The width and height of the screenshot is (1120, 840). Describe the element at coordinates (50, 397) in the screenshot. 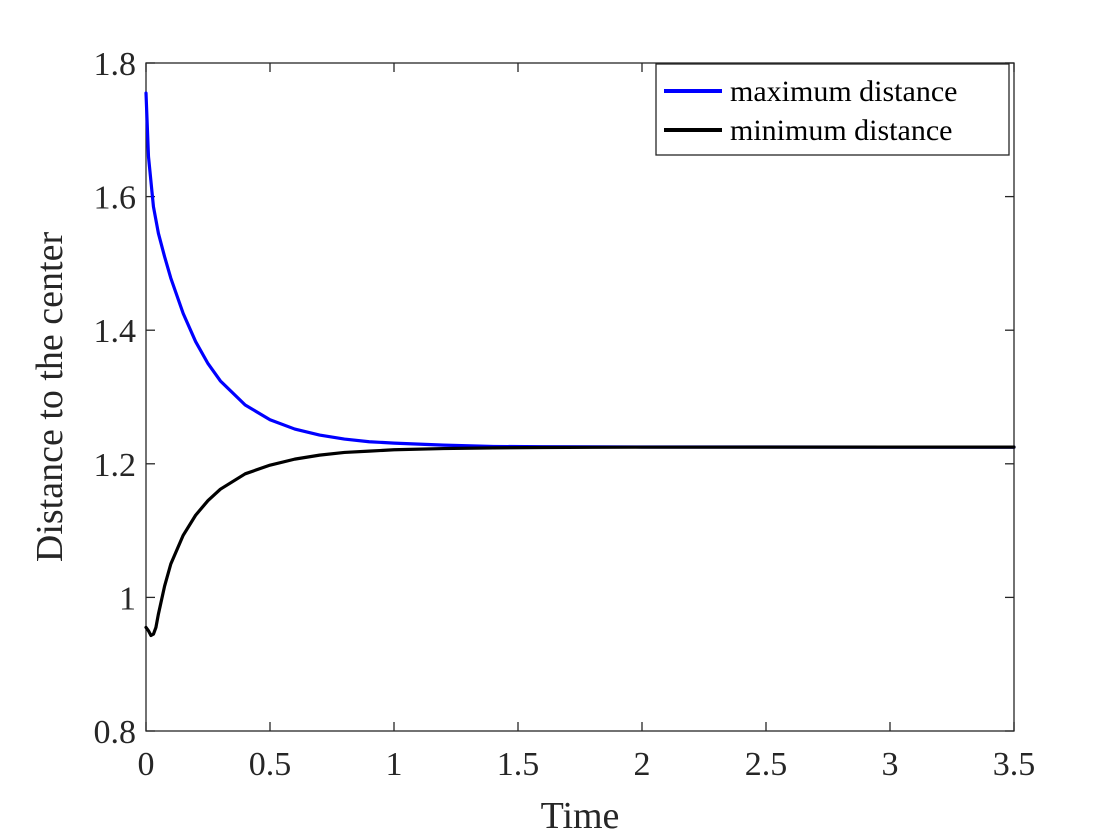

I see `y-axis-label: Distance to the center` at that location.